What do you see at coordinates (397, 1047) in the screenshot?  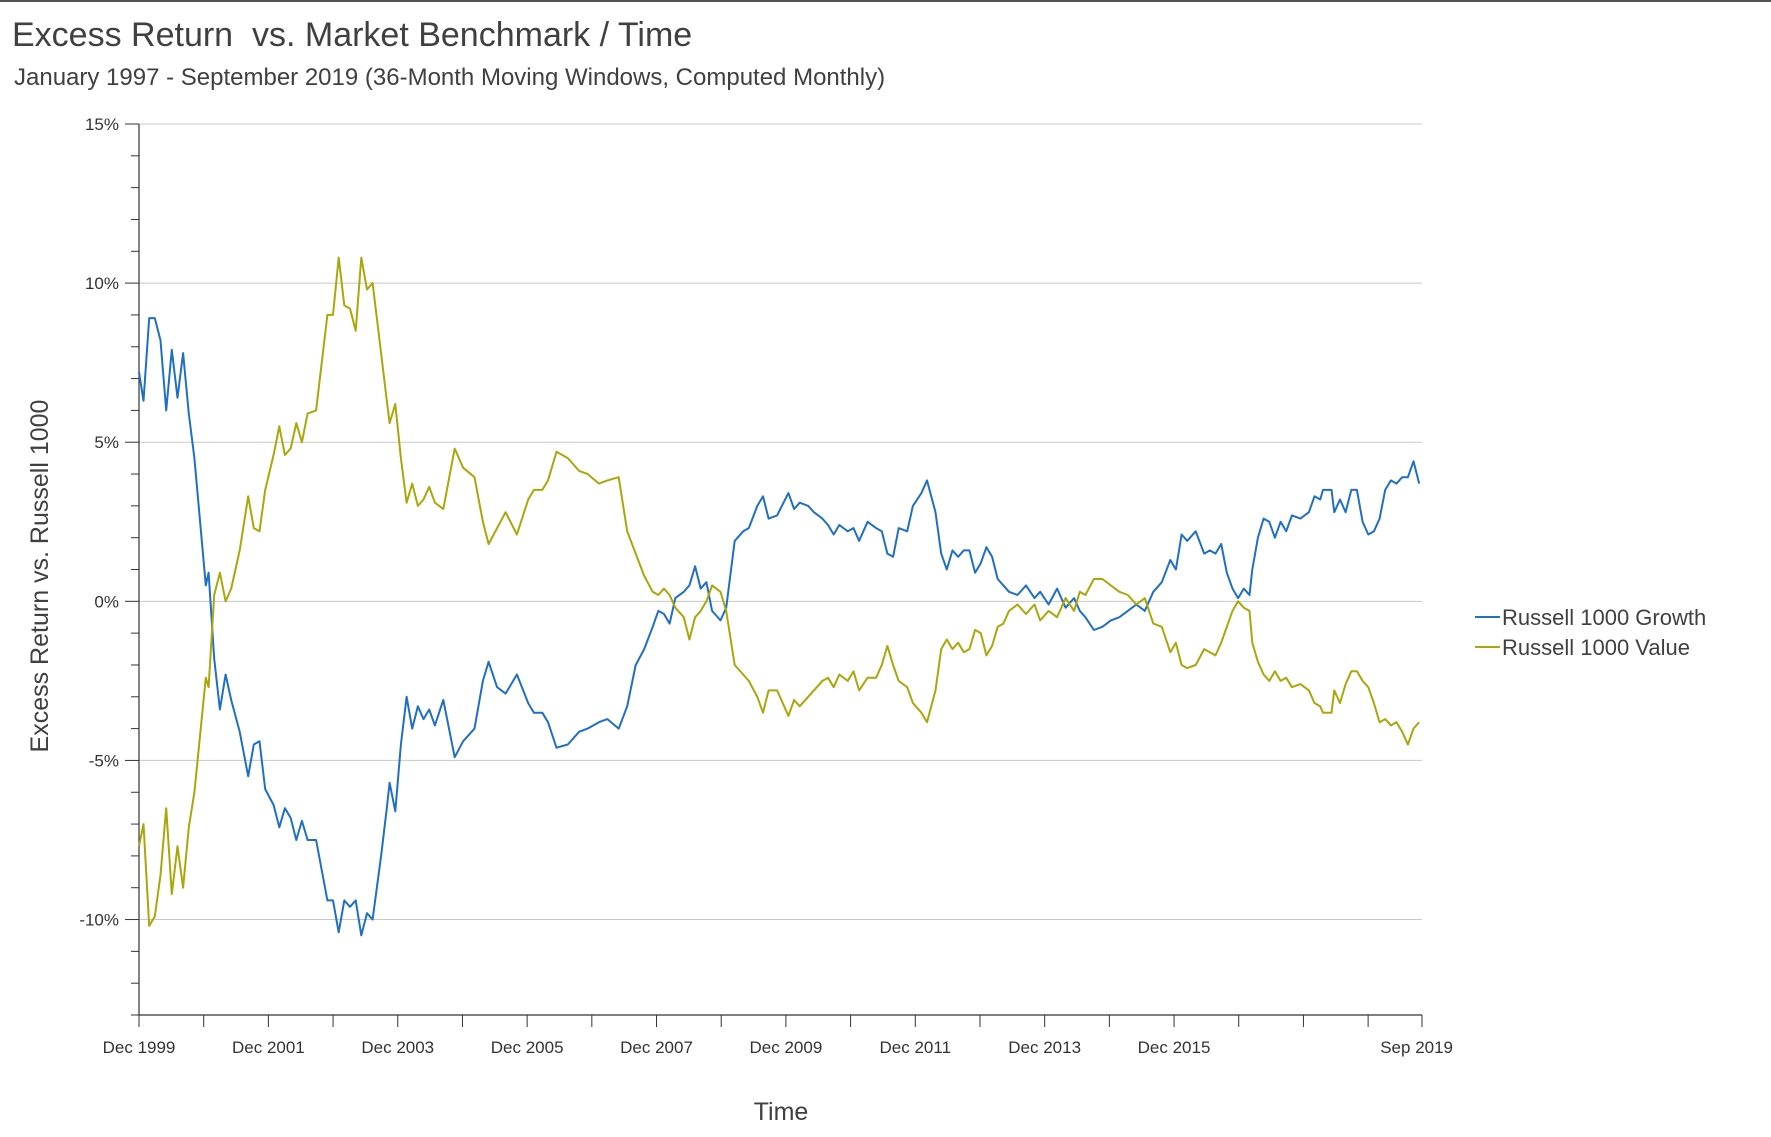 I see `x-tick-label: Dec 2003` at bounding box center [397, 1047].